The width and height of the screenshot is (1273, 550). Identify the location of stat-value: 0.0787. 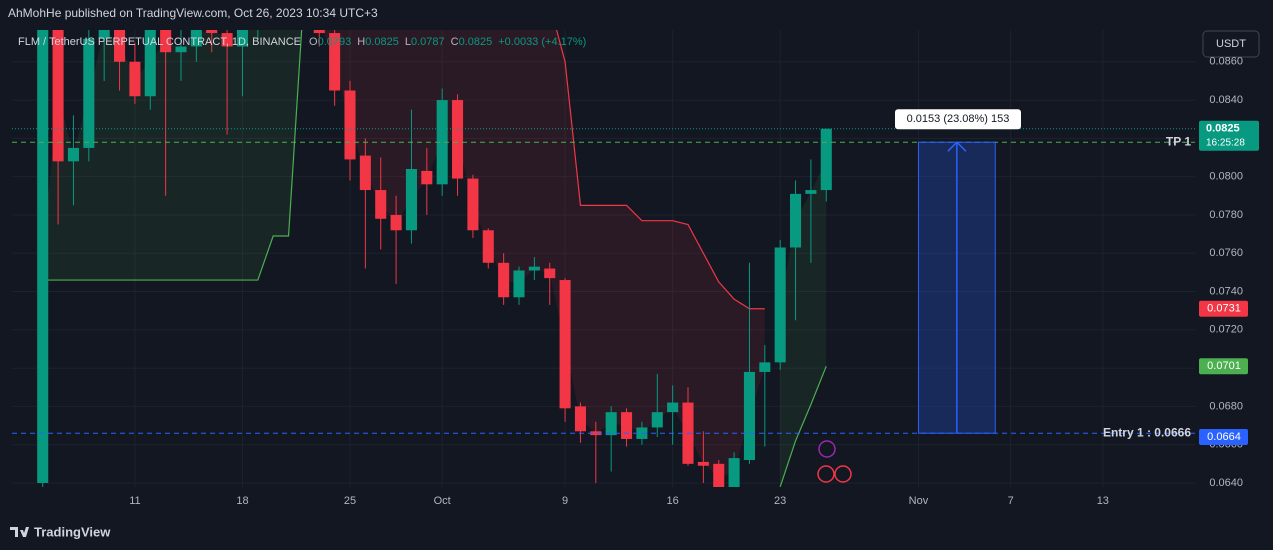
(428, 42).